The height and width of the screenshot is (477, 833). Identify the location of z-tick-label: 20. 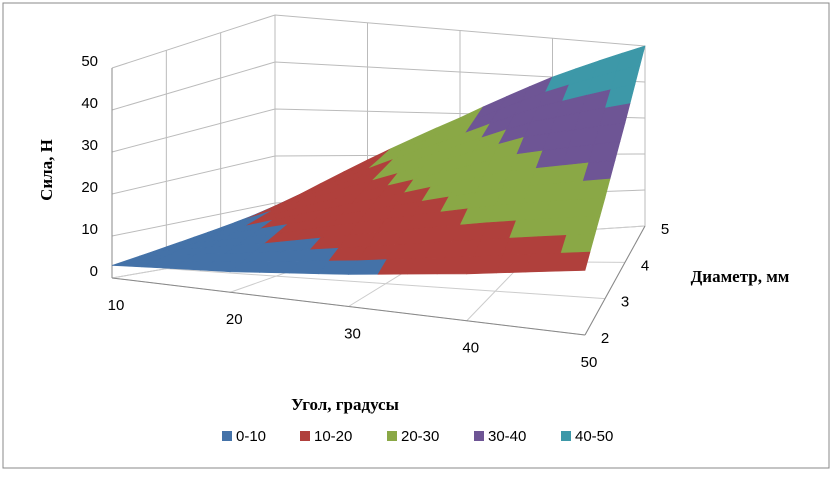
(89, 187).